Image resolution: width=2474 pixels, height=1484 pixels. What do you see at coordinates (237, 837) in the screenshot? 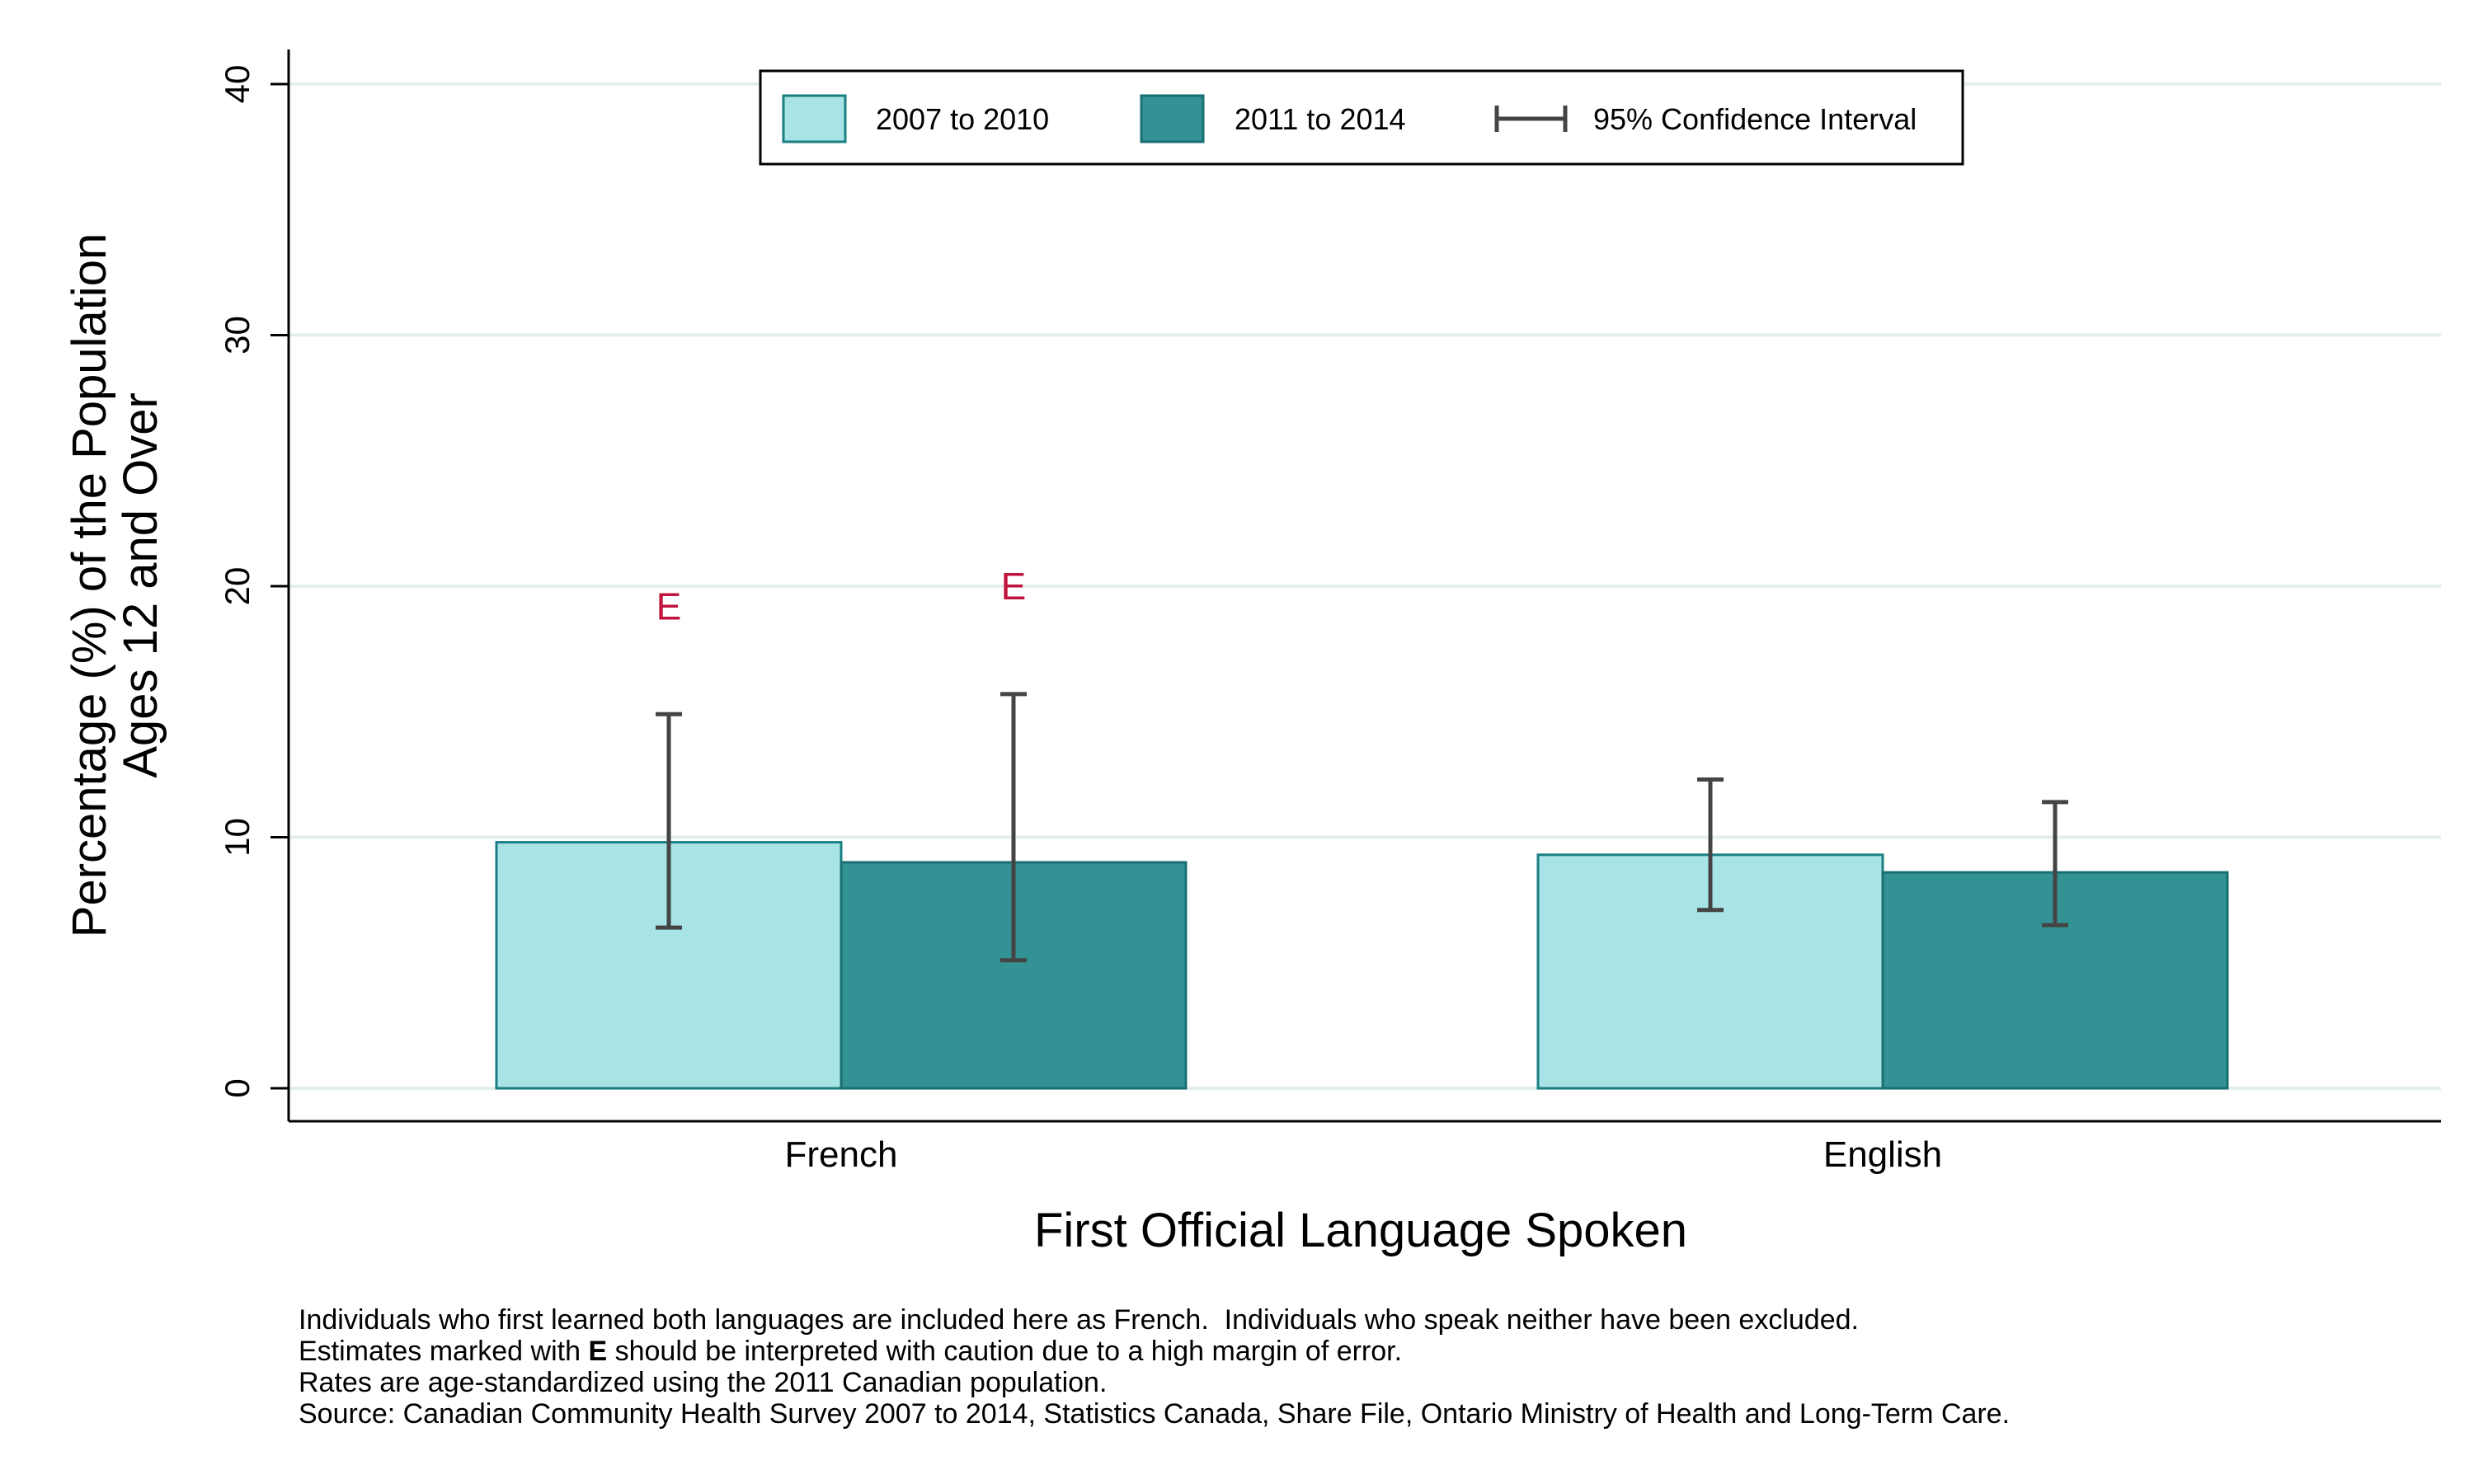
I see `y-tick-label-10: 10` at bounding box center [237, 837].